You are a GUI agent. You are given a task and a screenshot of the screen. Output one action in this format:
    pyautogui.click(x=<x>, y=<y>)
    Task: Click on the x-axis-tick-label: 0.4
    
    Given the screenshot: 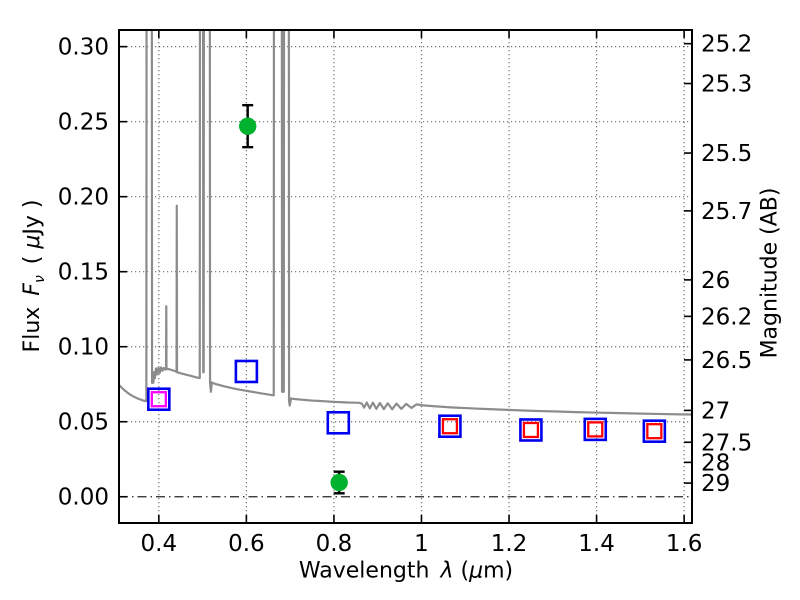 What is the action you would take?
    pyautogui.click(x=159, y=544)
    